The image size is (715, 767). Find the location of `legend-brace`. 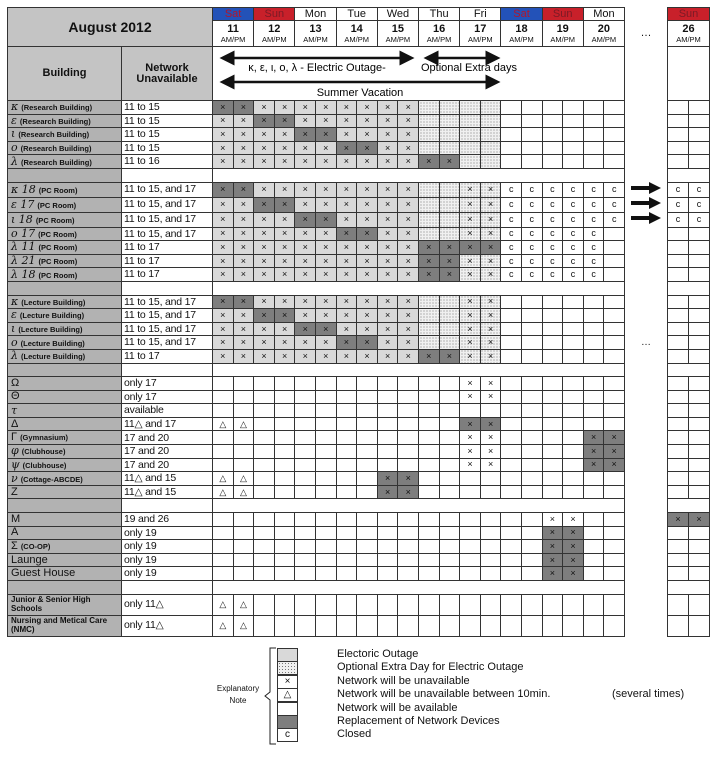

legend-brace is located at coordinates (270, 696).